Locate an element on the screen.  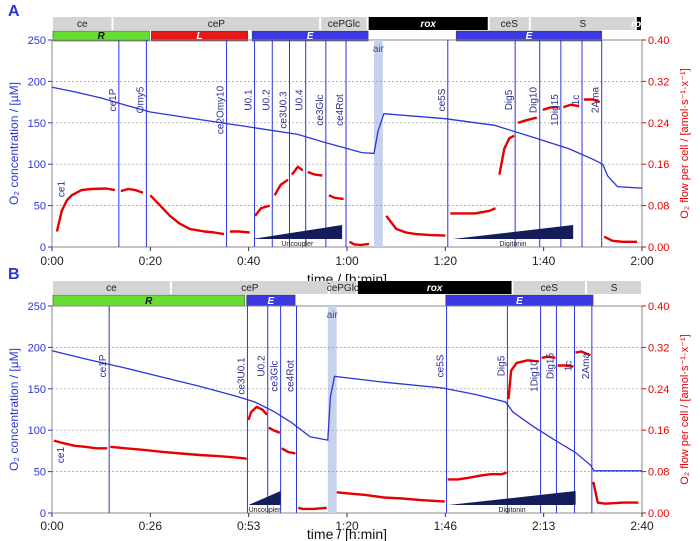
panel-label: B is located at coordinates (14, 274).